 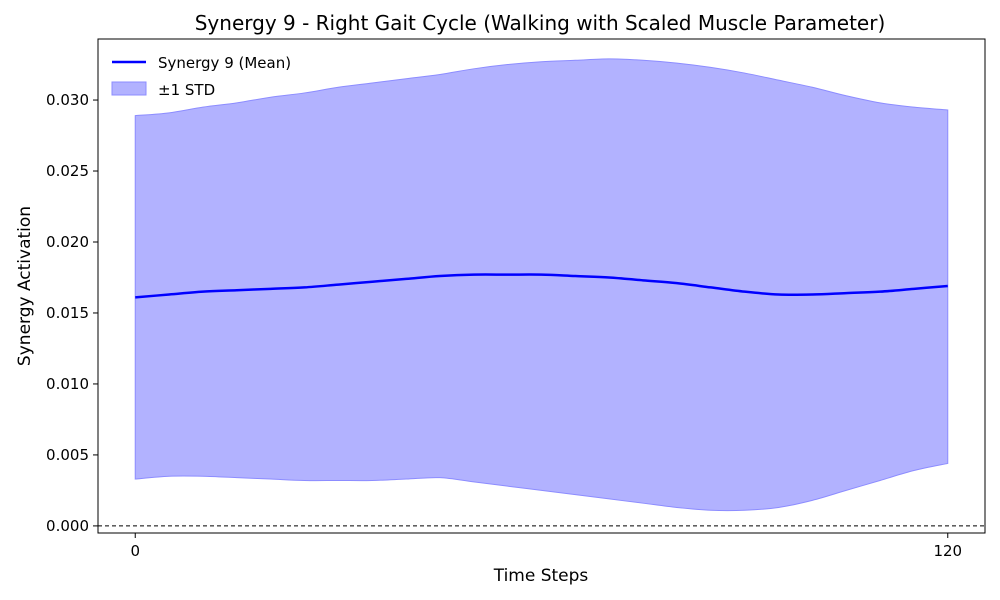 What do you see at coordinates (67, 242) in the screenshot?
I see `y-tick-label: 0.020` at bounding box center [67, 242].